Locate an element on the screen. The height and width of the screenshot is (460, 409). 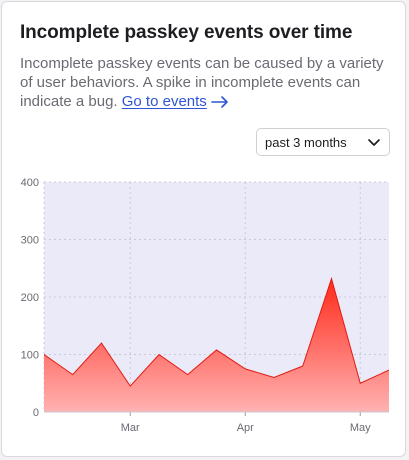
y-tick-label: 0 is located at coordinates (36, 413).